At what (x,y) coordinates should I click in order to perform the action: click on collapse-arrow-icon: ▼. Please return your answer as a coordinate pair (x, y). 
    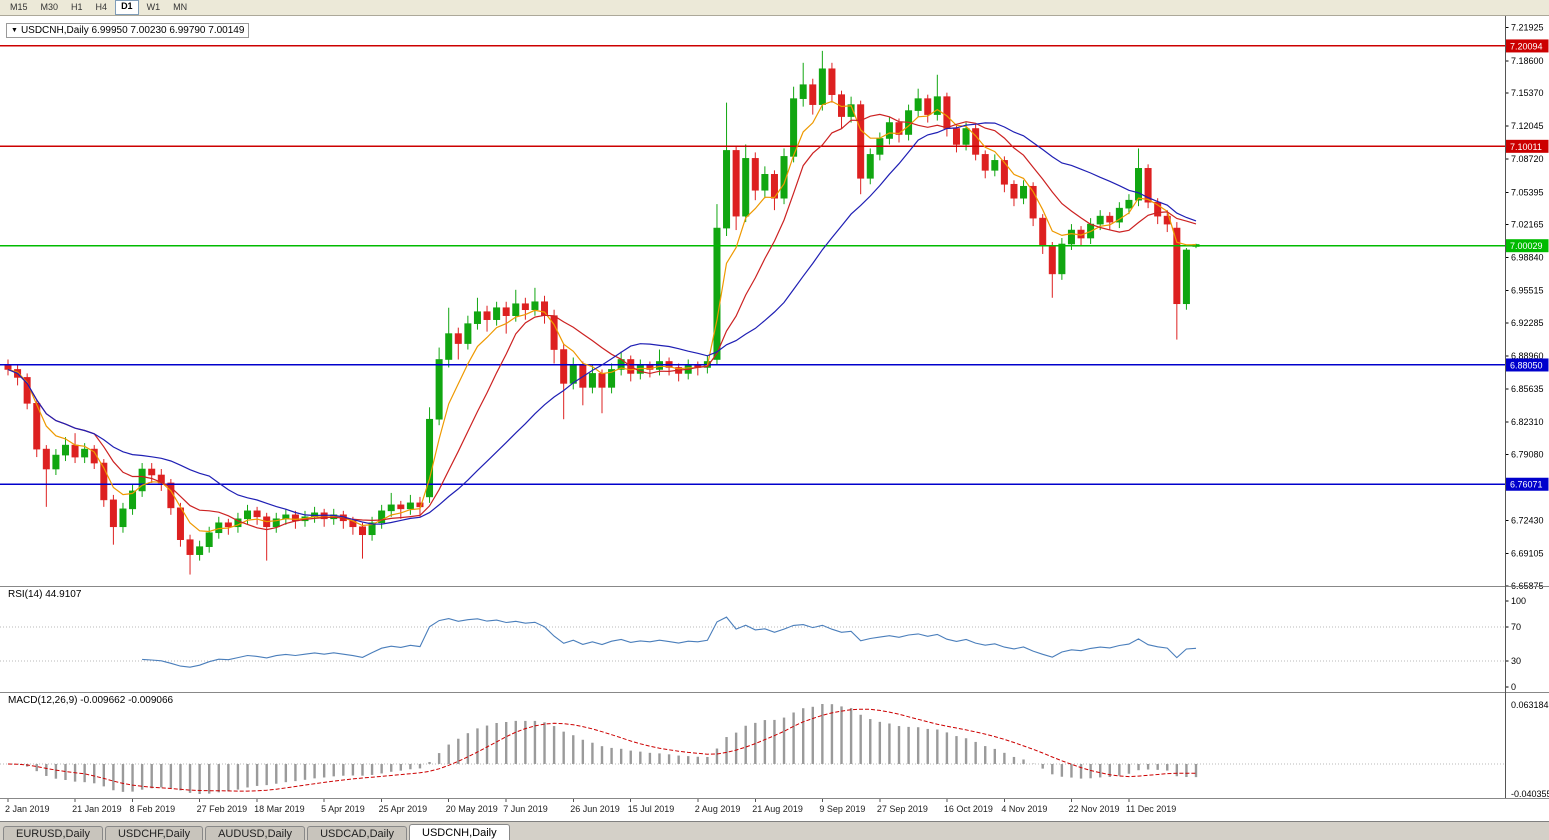
    Looking at the image, I should click on (14, 30).